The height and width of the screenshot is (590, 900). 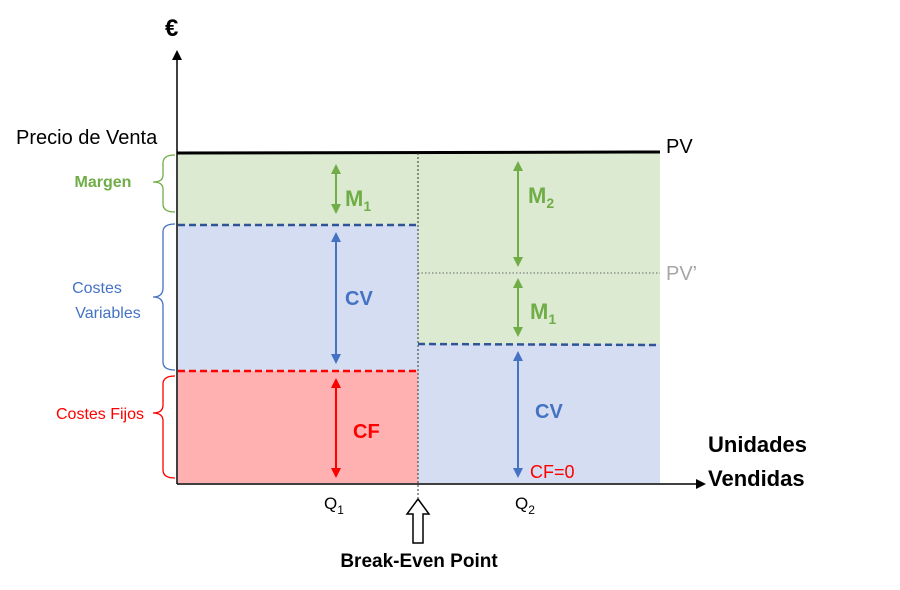 I want to click on costes-fijos-brace, so click(x=164, y=427).